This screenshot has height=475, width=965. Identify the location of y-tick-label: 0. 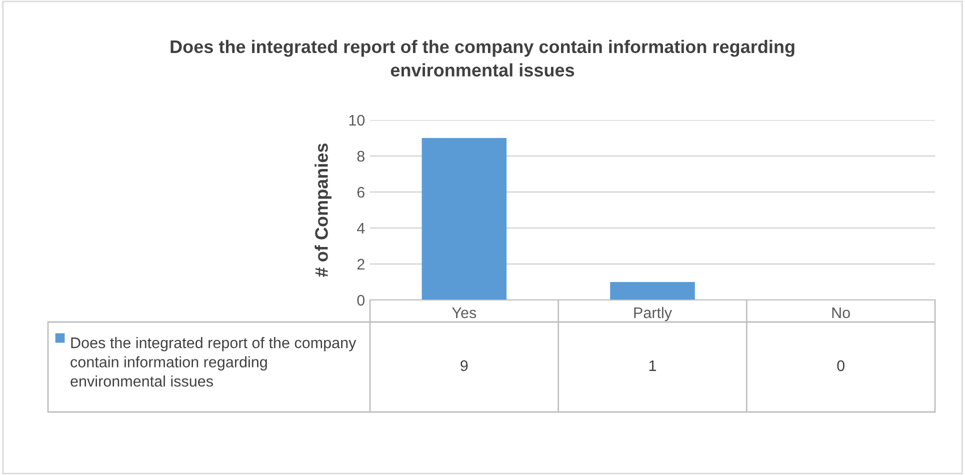
(361, 300).